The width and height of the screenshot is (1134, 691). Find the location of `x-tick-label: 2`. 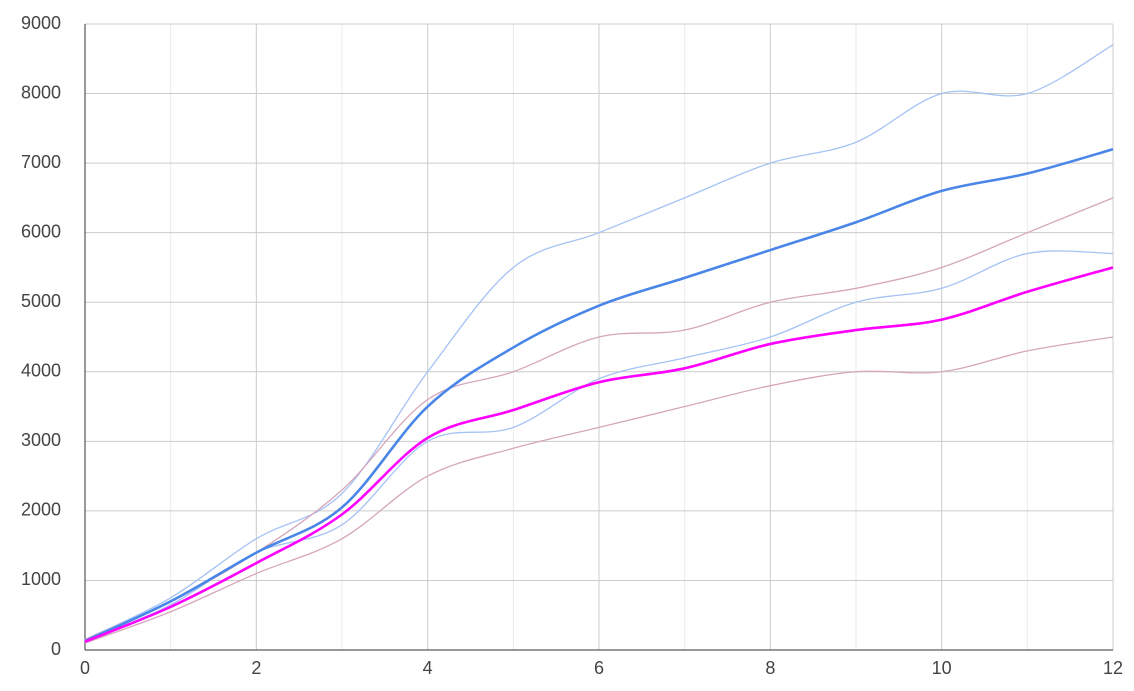

x-tick-label: 2 is located at coordinates (256, 668).